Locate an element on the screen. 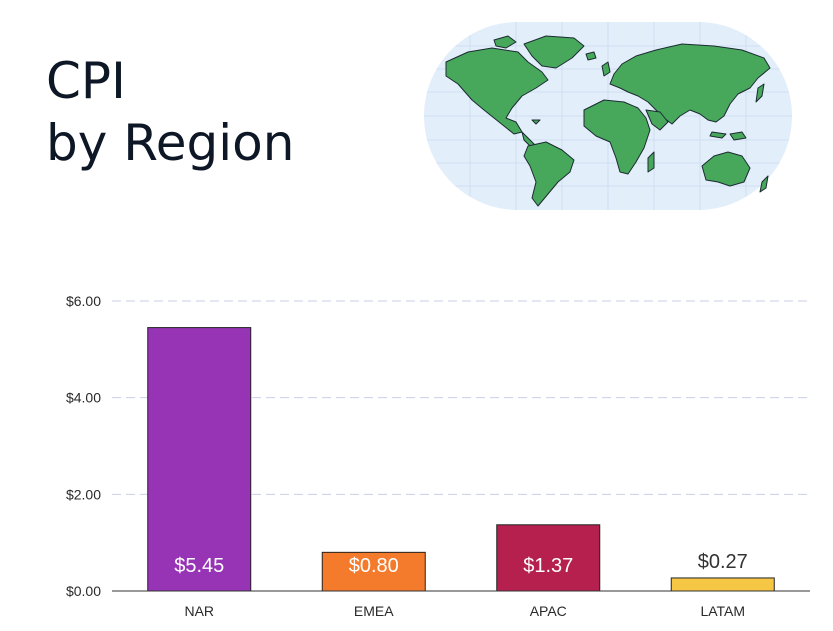  x-axis: NAR EMEA APAC LATAM is located at coordinates (464, 611).